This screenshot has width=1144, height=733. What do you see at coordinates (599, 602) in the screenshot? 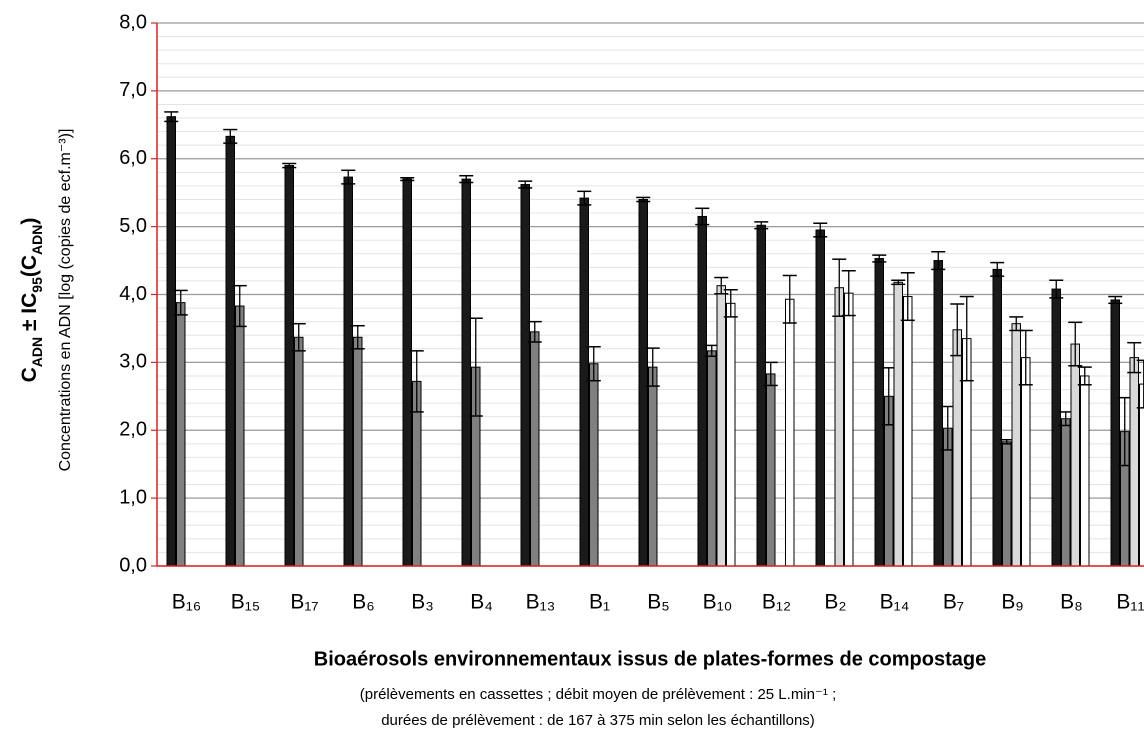
I see `x-tick-label: B₁` at bounding box center [599, 602].